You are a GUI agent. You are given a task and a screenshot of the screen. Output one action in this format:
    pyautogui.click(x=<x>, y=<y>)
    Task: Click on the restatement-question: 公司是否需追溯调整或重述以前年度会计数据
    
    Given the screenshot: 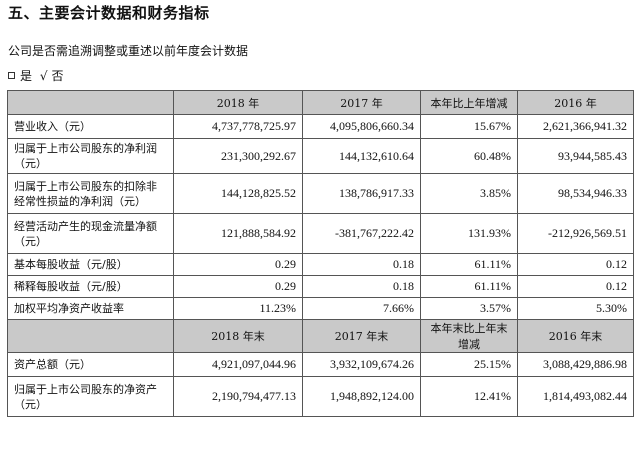 What is the action you would take?
    pyautogui.click(x=128, y=51)
    